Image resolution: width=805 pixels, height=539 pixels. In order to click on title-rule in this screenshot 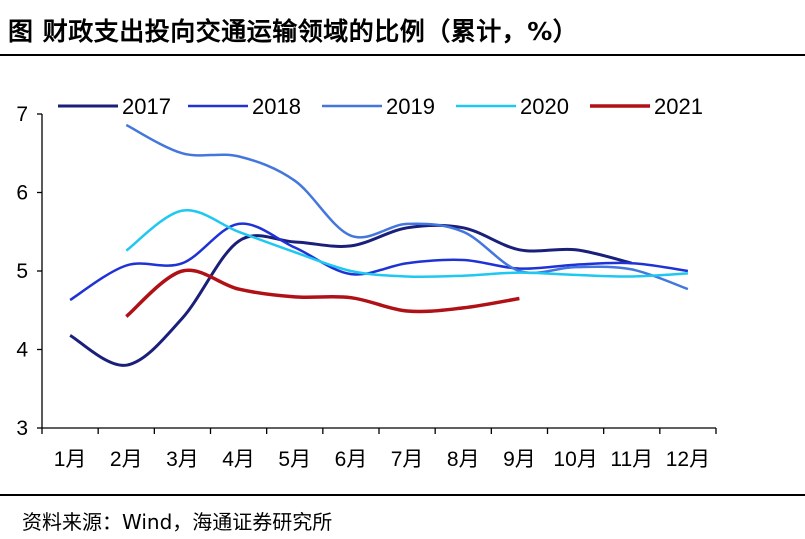, I will do `click(402, 55)`.